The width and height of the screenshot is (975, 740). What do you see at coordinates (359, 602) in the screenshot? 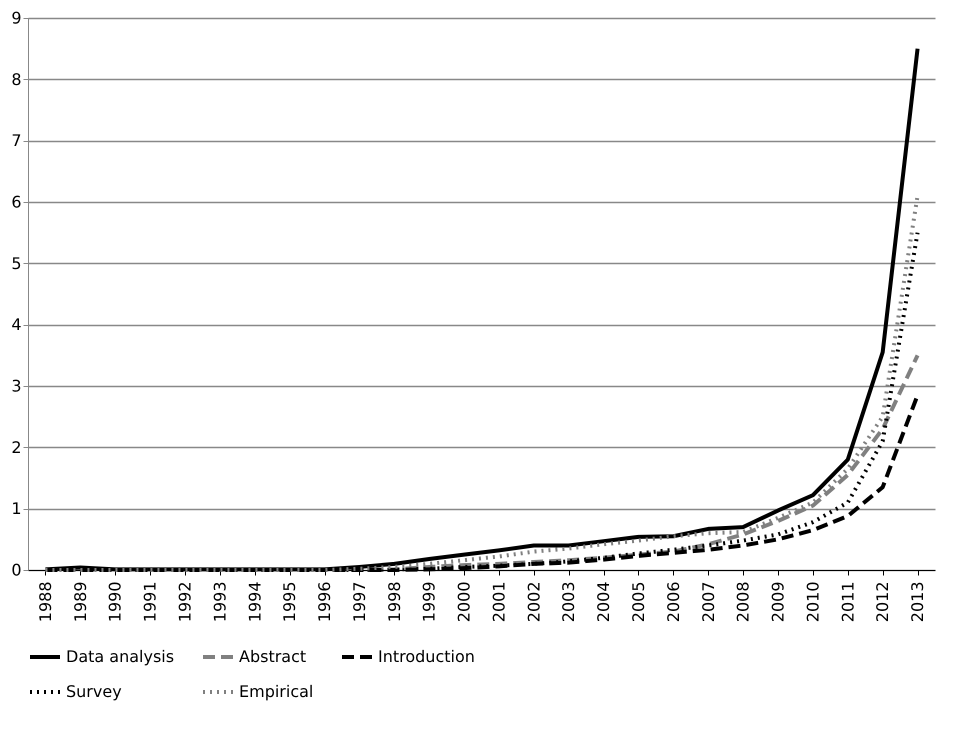
I see `x-tick-label: 1997` at bounding box center [359, 602].